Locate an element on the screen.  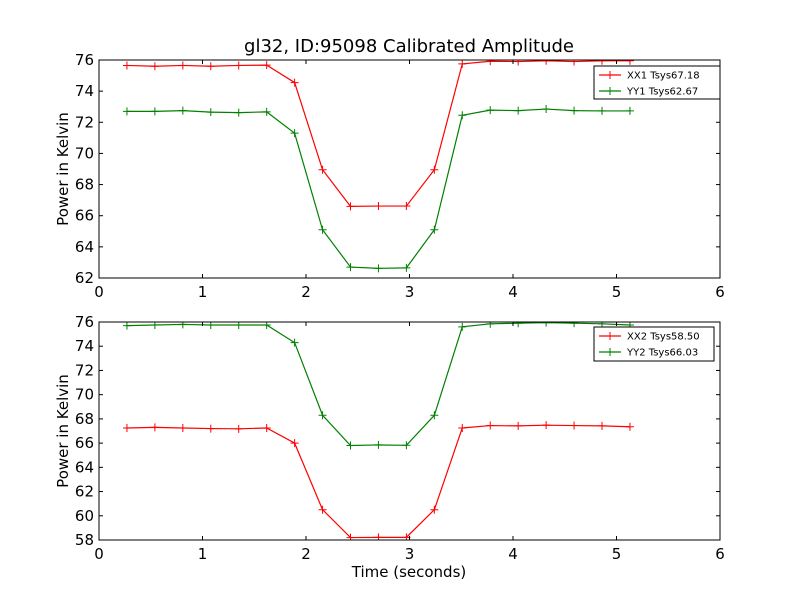
legend-entry: YY2 Tsys66.03 is located at coordinates (662, 353).